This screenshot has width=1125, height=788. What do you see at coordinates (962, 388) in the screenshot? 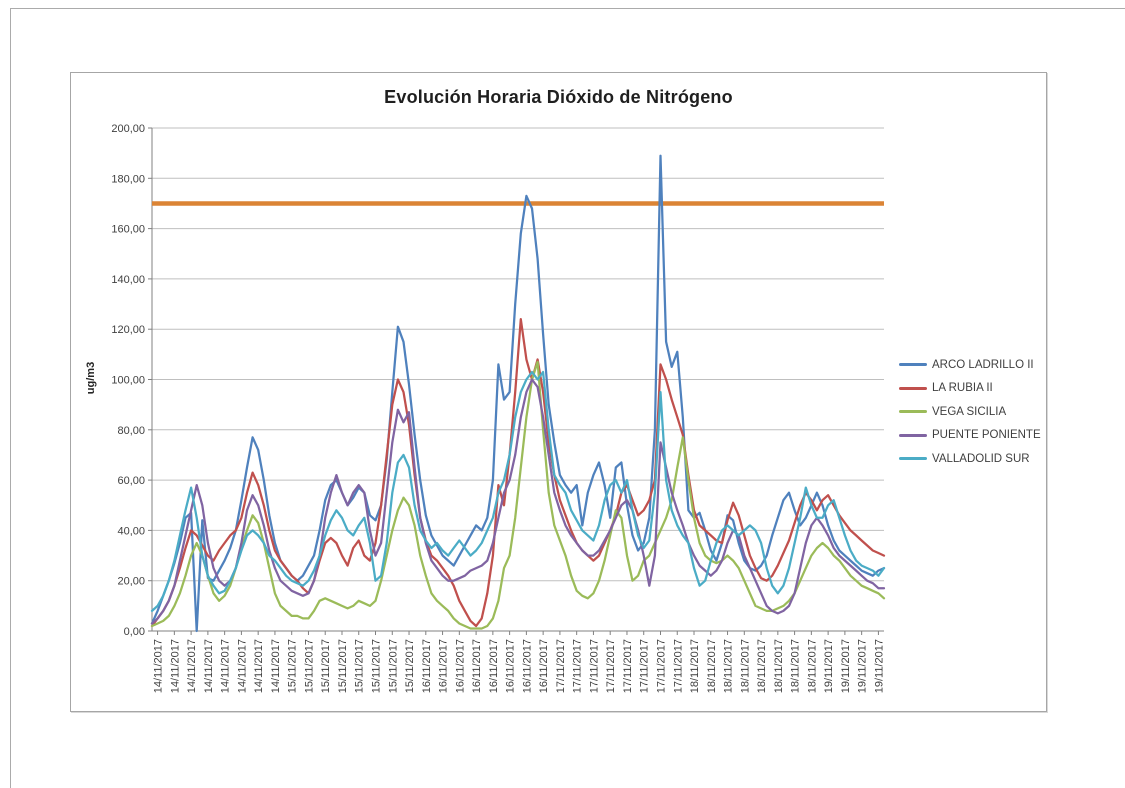
I see `legend-label: LA RUBIA II` at bounding box center [962, 388].